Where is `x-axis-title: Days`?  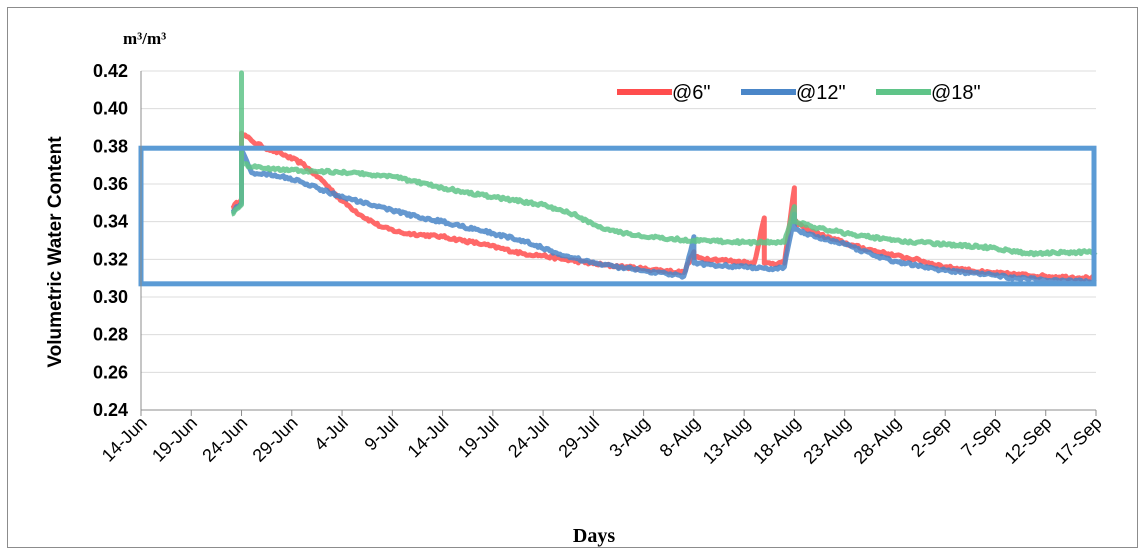
x-axis-title: Days is located at coordinates (594, 536).